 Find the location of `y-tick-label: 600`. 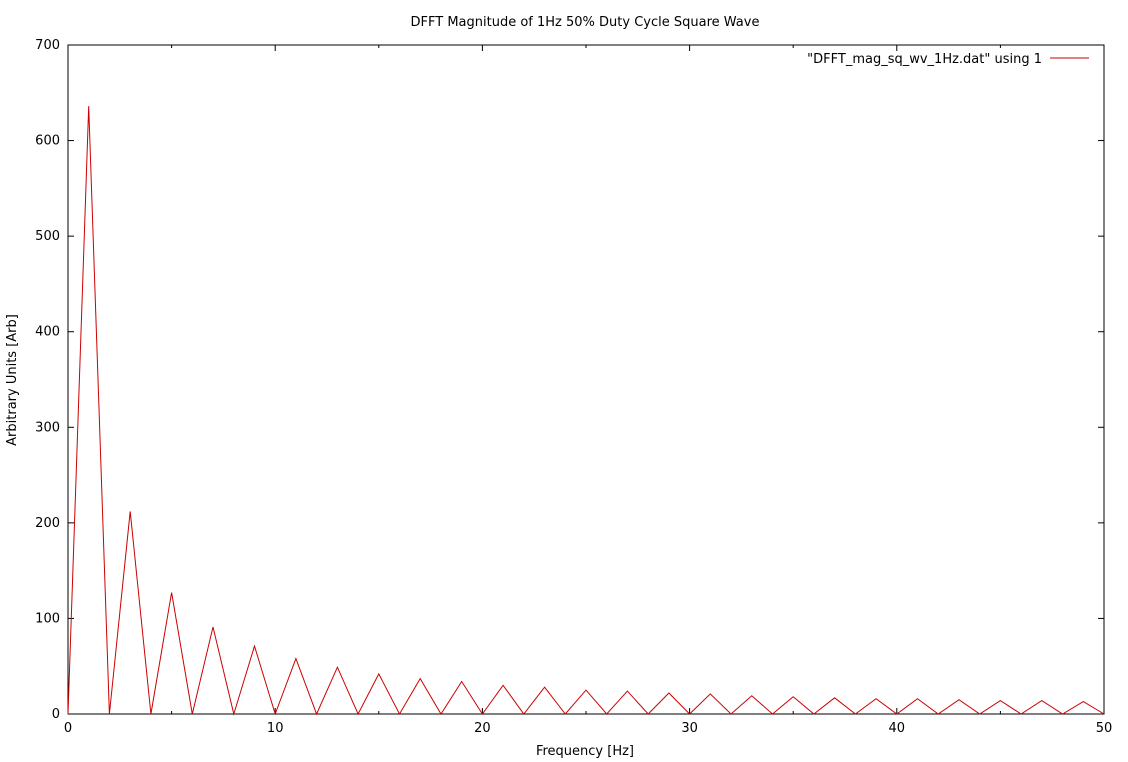

y-tick-label: 600 is located at coordinates (47, 141).